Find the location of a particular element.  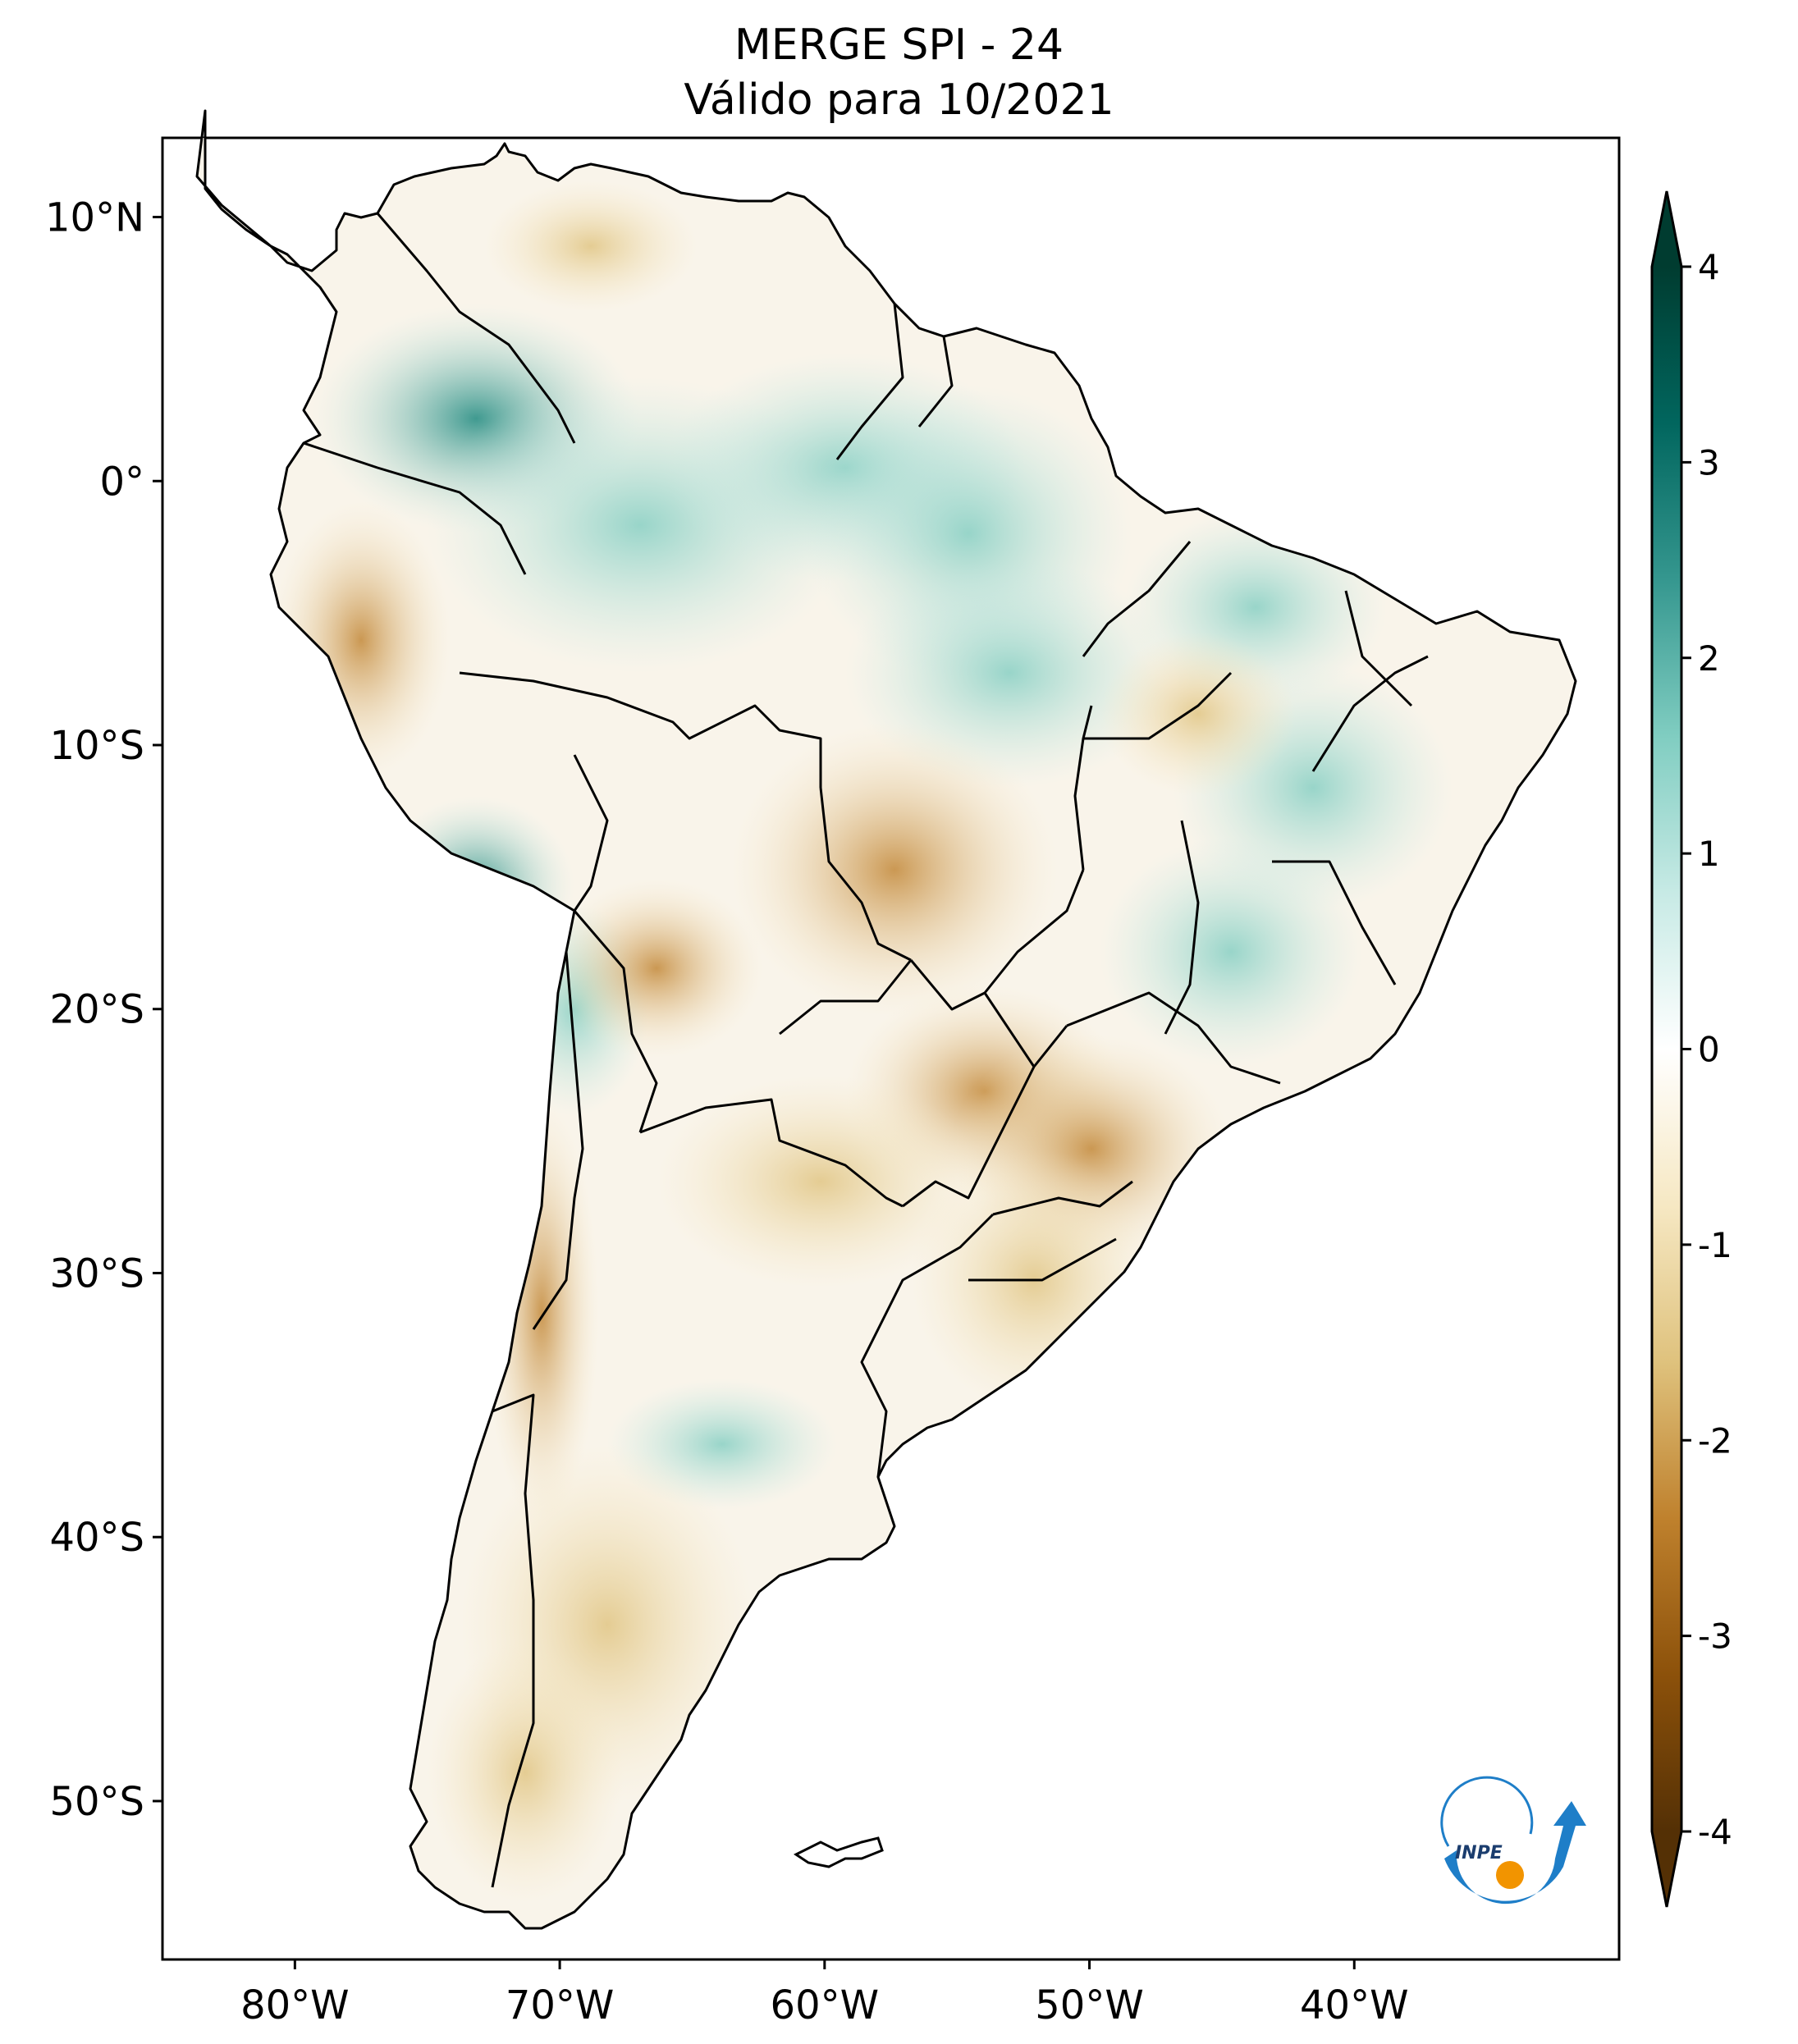

logo-dot-icon is located at coordinates (1510, 1875).